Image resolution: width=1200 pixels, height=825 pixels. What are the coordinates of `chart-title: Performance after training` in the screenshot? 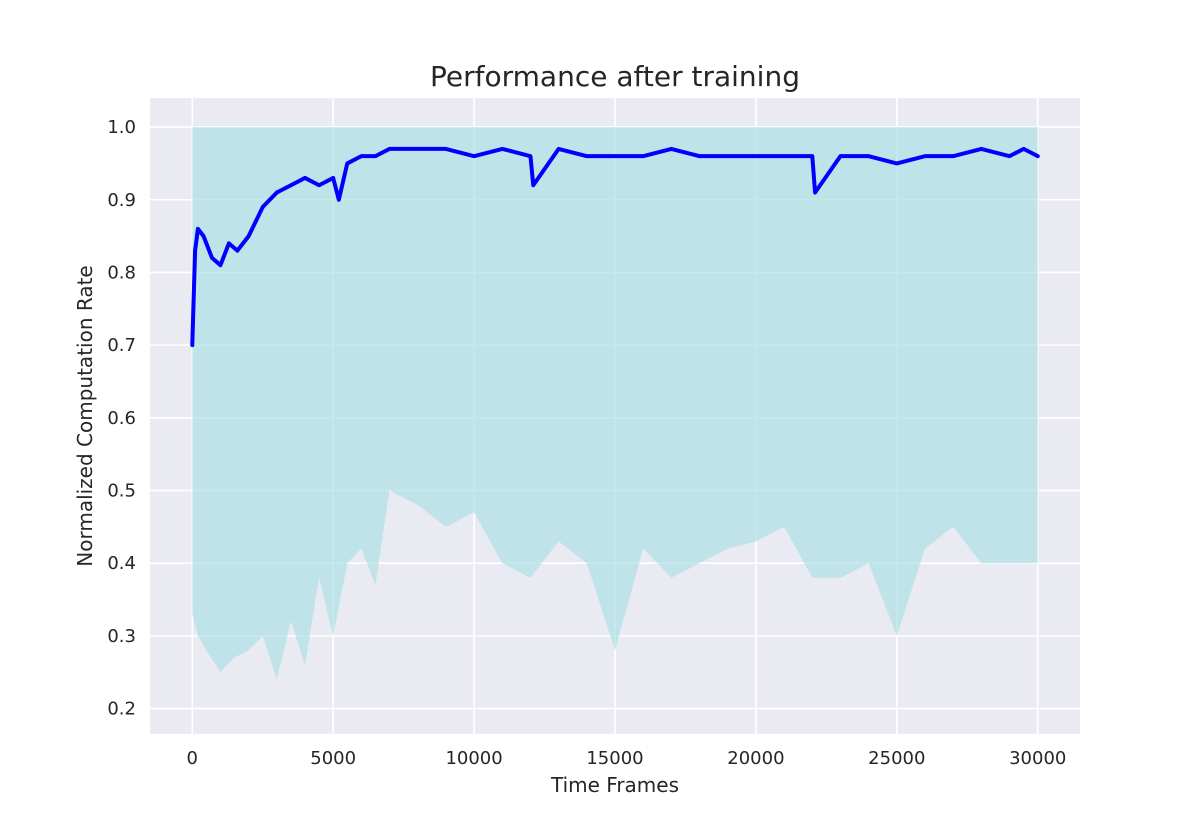 It's located at (615, 76).